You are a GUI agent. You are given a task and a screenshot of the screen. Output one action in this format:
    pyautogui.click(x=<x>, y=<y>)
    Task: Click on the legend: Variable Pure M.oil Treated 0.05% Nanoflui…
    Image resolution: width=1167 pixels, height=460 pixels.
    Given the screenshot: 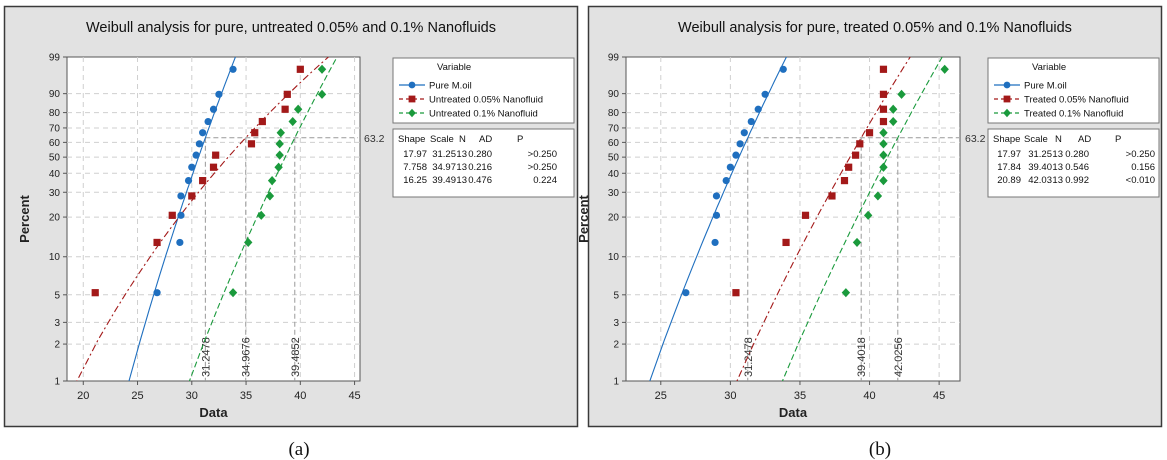 What is the action you would take?
    pyautogui.click(x=1073, y=90)
    